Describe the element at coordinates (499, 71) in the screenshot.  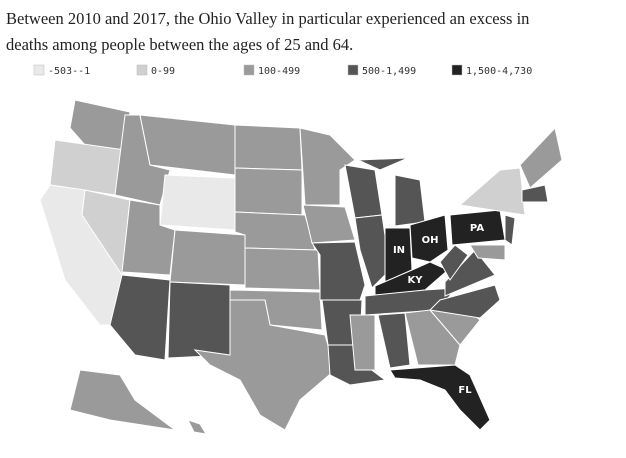
I see `legend-label: 1,500-4,730` at that location.